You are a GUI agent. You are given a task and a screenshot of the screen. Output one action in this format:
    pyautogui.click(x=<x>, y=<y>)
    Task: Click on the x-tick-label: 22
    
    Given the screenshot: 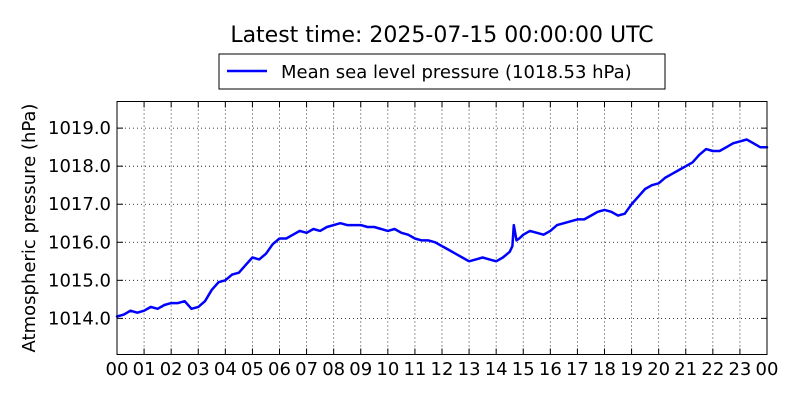 What is the action you would take?
    pyautogui.click(x=712, y=369)
    